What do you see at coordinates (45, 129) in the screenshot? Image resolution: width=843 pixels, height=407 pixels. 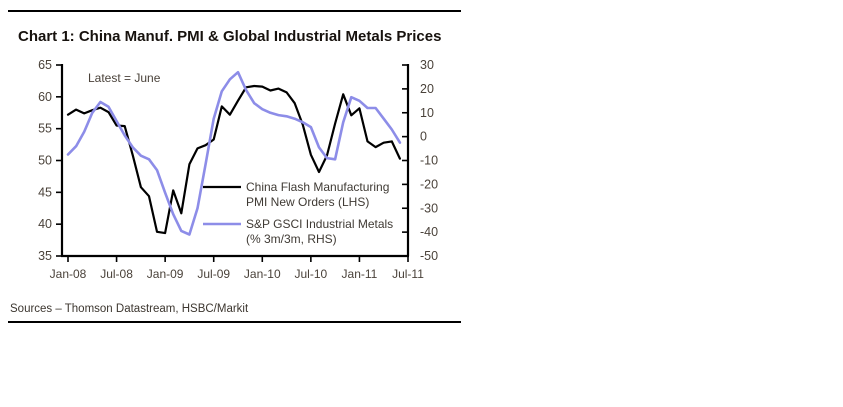 I see `left-axis-tick-label: 55` at bounding box center [45, 129].